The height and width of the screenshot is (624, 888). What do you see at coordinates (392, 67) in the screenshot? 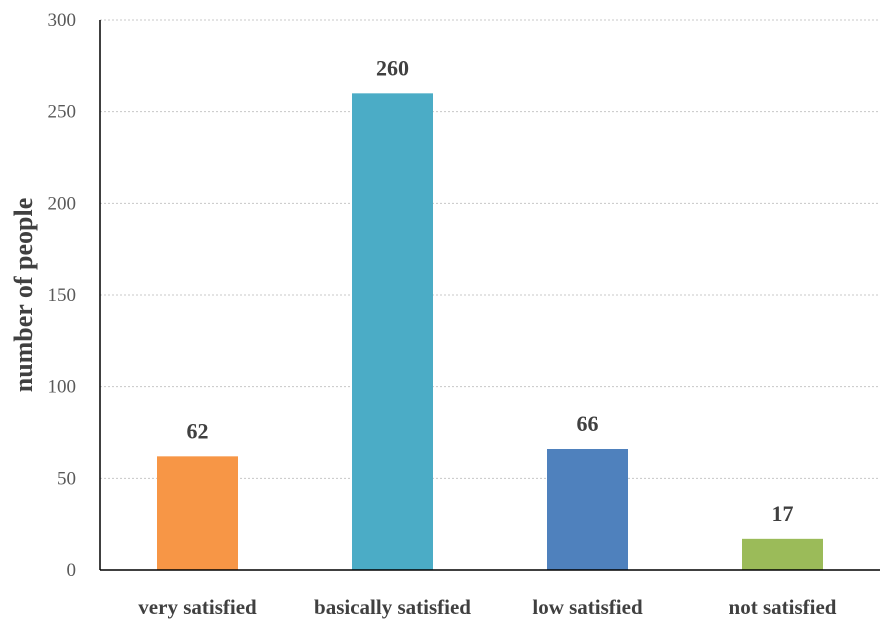
I see `data-label: 260` at bounding box center [392, 67].